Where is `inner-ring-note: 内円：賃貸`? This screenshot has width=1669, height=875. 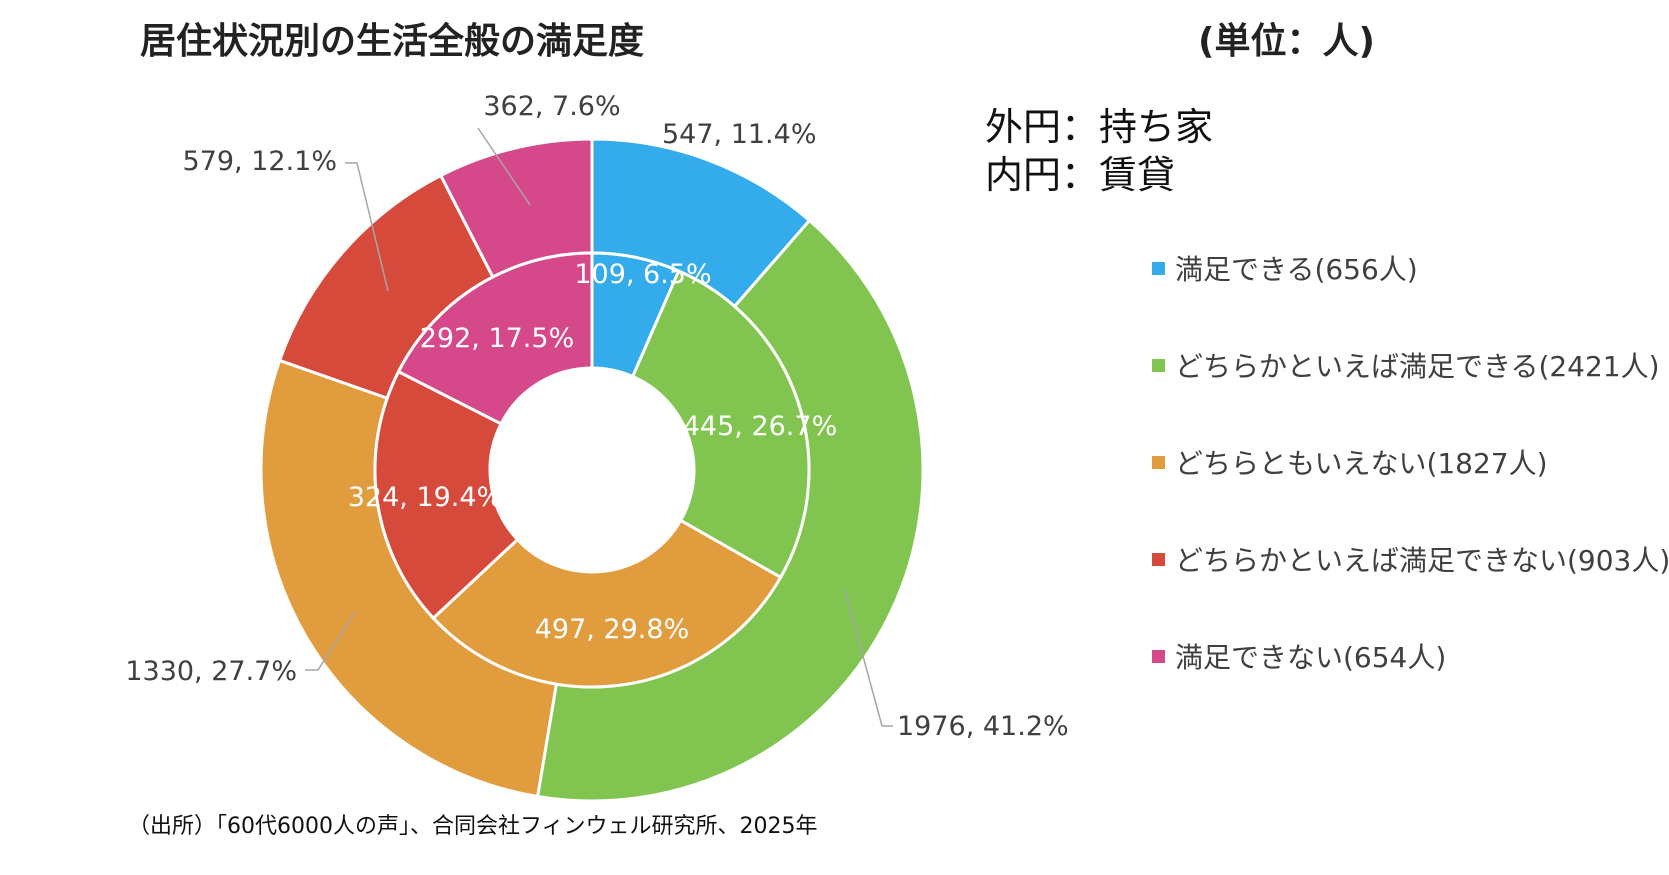 inner-ring-note: 内円：賃貸 is located at coordinates (1080, 175).